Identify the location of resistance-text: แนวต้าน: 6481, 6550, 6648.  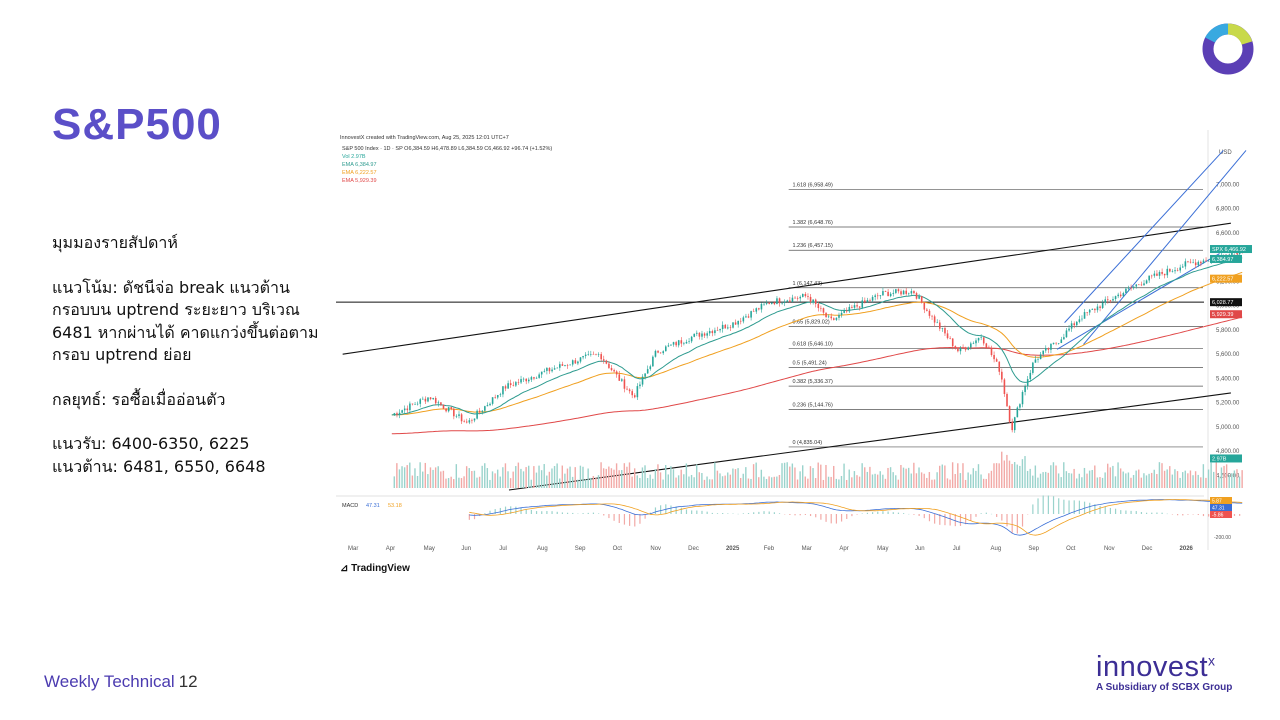
(159, 466).